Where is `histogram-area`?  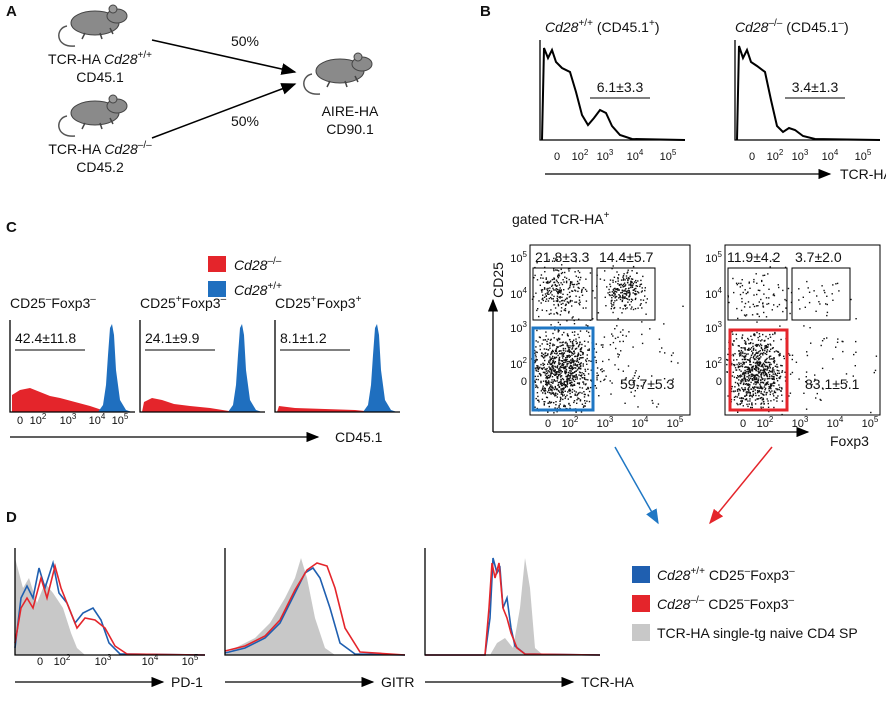
histogram-area is located at coordinates (245, 368).